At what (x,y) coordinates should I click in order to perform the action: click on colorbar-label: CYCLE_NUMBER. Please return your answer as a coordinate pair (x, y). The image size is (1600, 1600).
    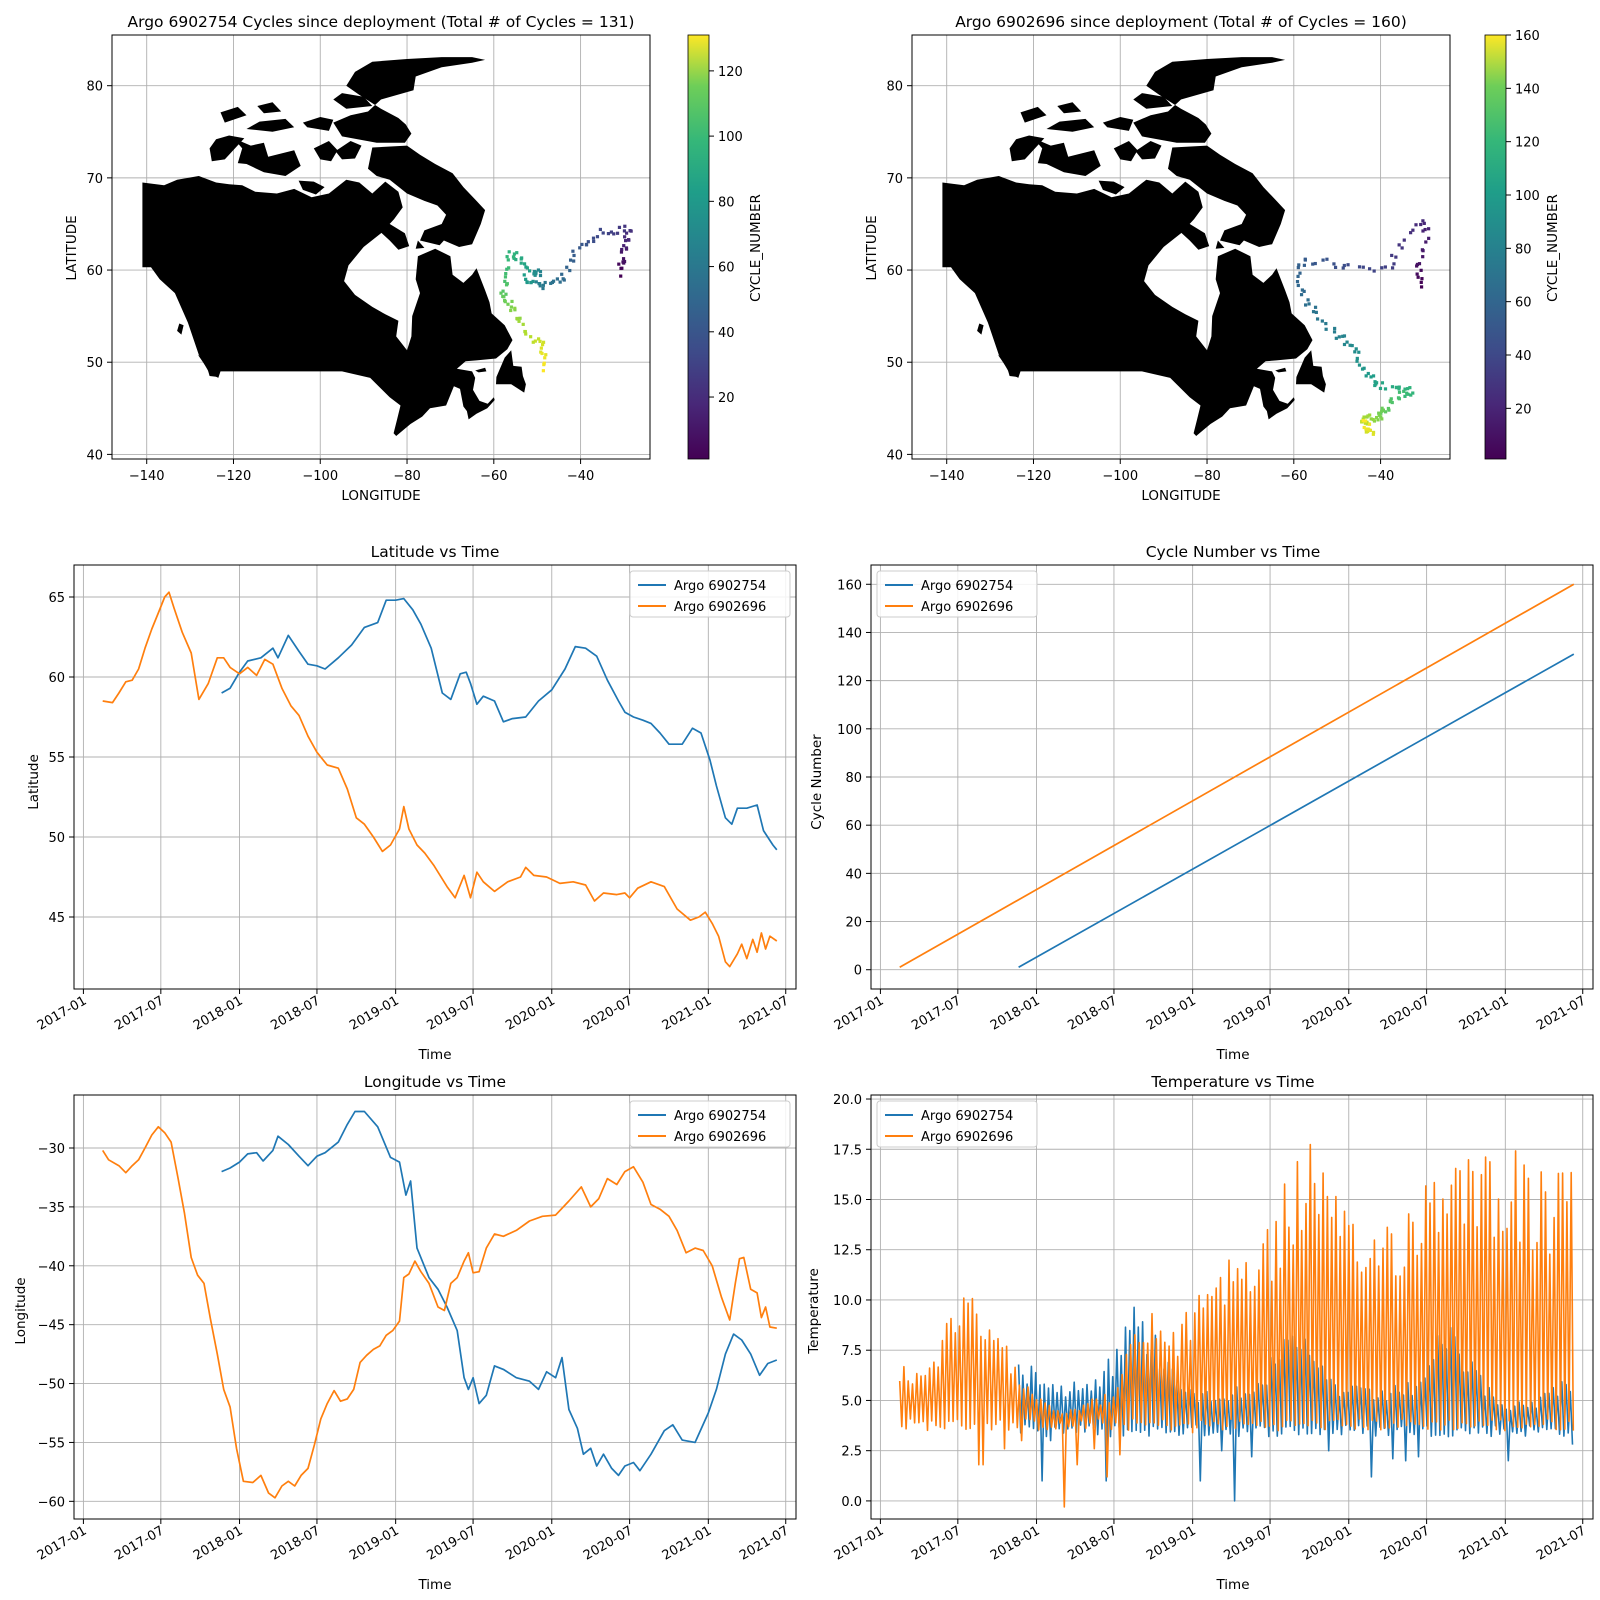
    Looking at the image, I should click on (756, 248).